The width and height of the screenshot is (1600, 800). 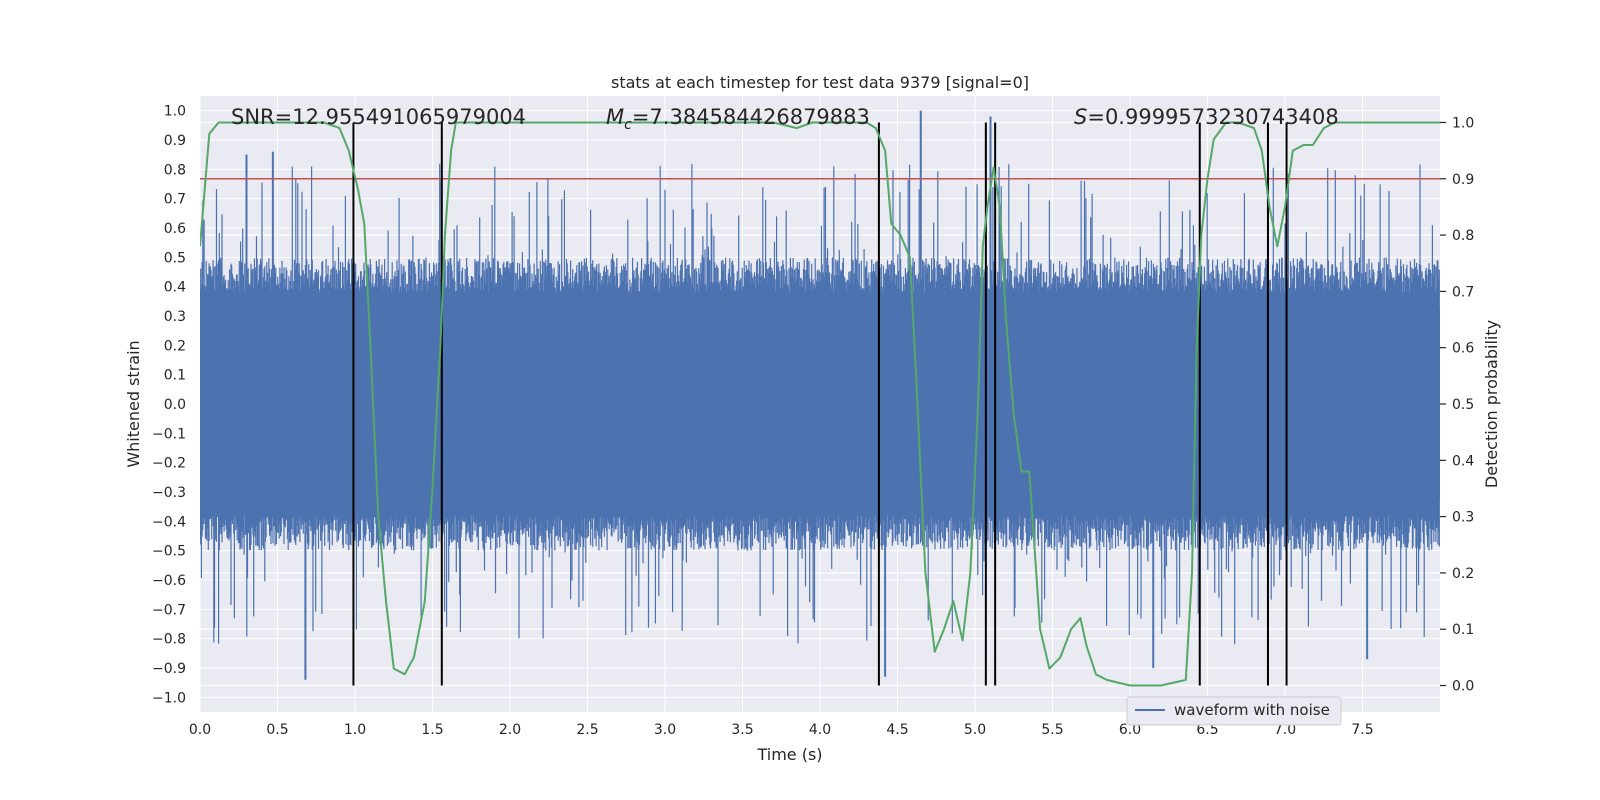 I want to click on x-tick-label: 0.0, so click(x=200, y=730).